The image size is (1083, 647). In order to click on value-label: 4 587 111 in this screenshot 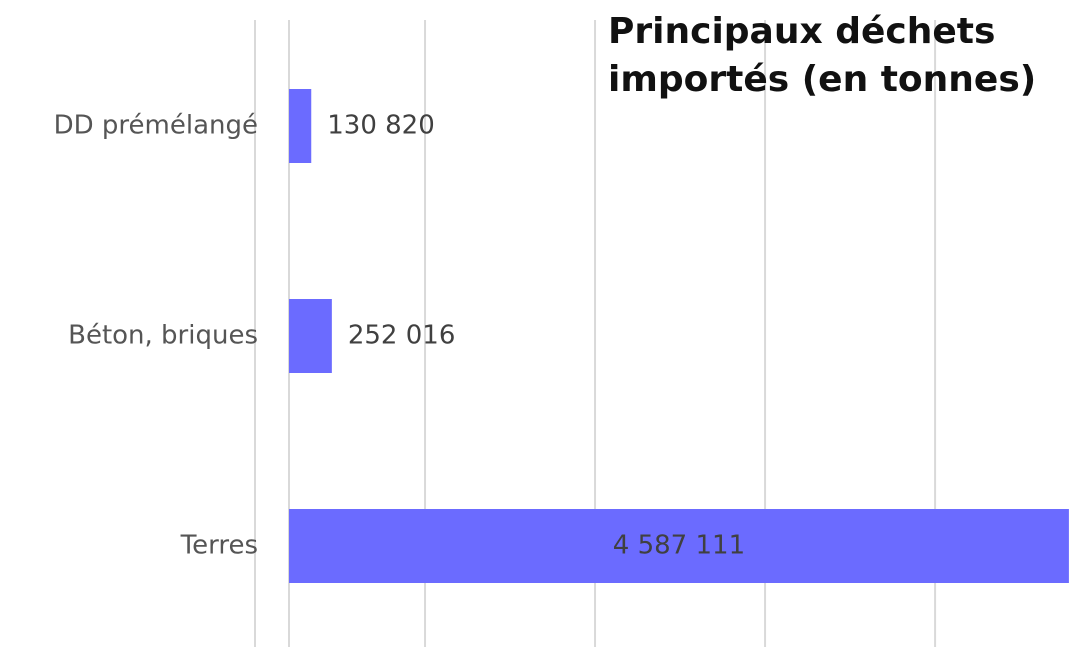, I will do `click(679, 546)`.